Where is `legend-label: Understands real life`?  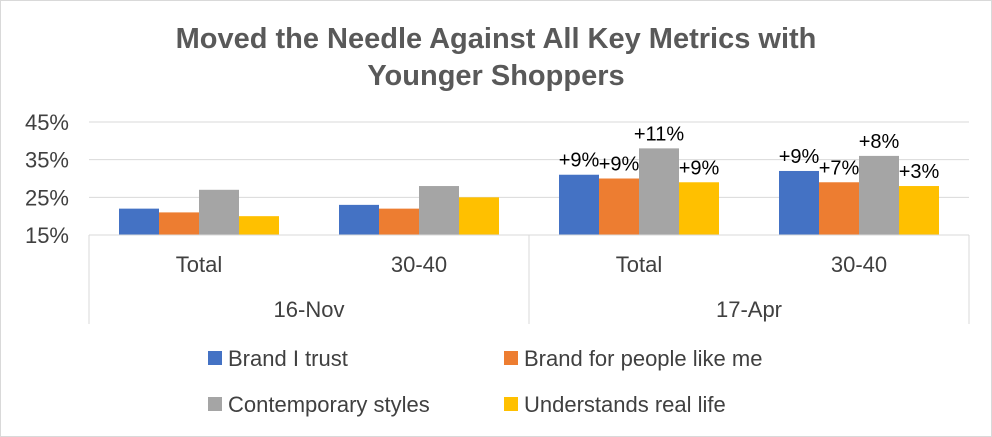
legend-label: Understands real life is located at coordinates (625, 404).